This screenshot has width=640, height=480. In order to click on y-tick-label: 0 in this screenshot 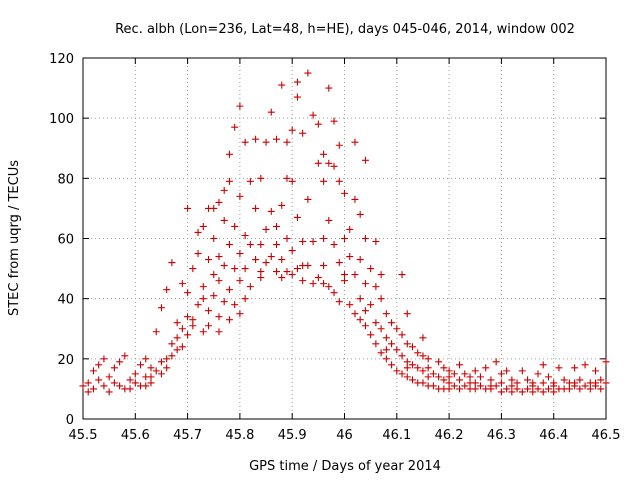, I will do `click(70, 420)`.